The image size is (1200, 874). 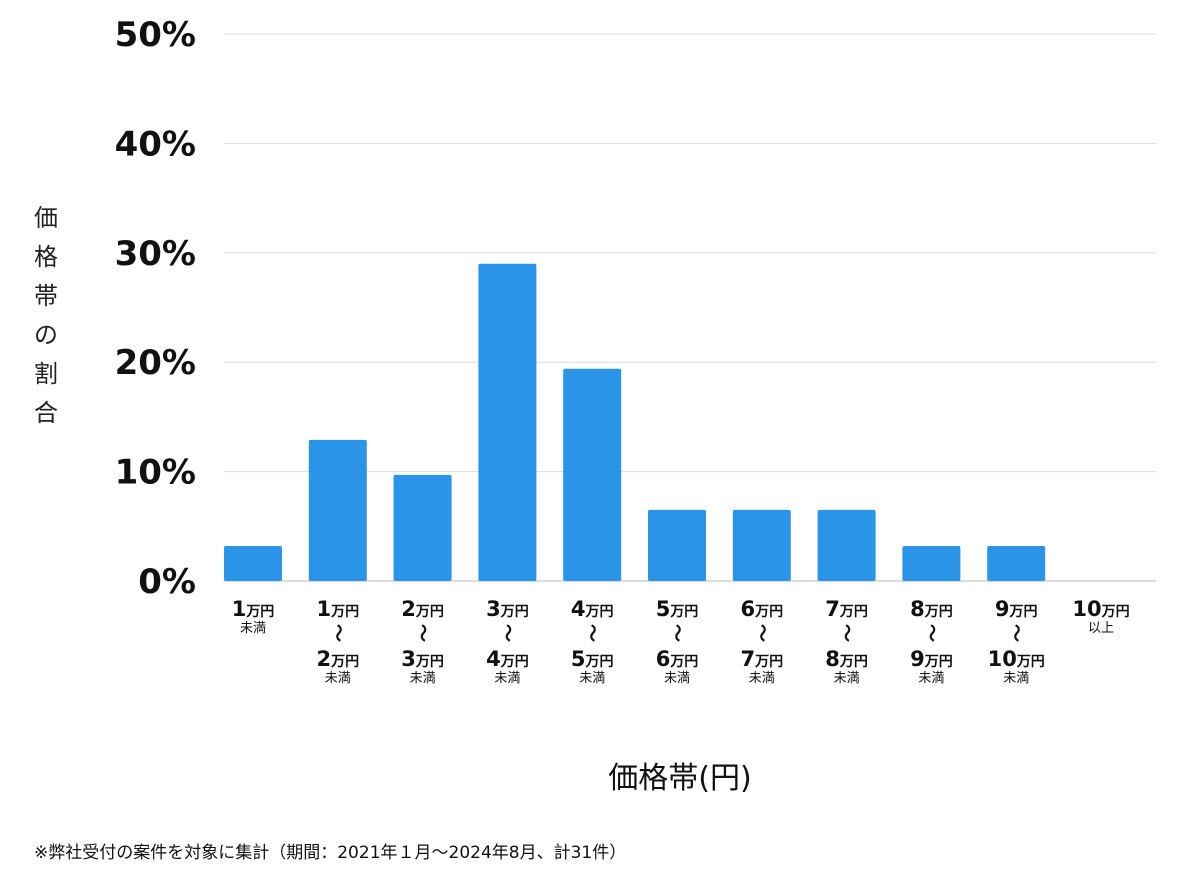 I want to click on y-axis-label-char: 価, so click(x=46, y=218).